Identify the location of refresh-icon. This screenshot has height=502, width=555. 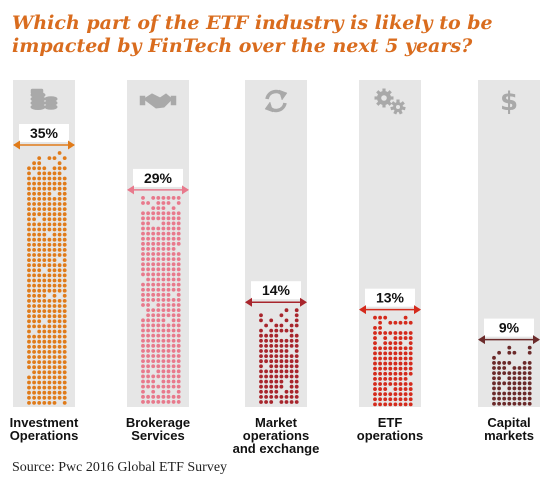
(276, 101).